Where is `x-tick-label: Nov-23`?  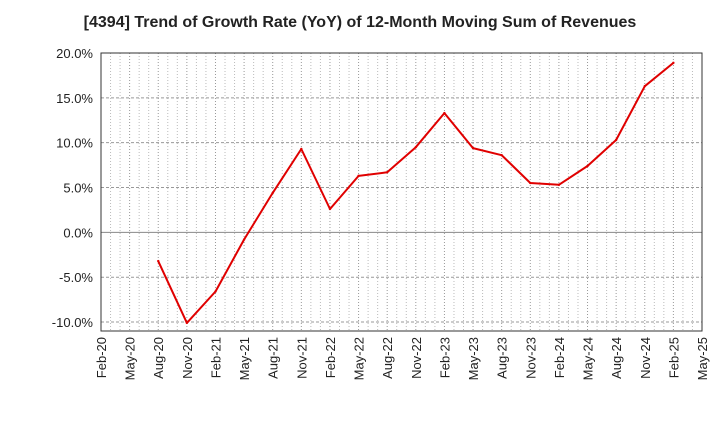
x-tick-label: Nov-23 is located at coordinates (530, 358).